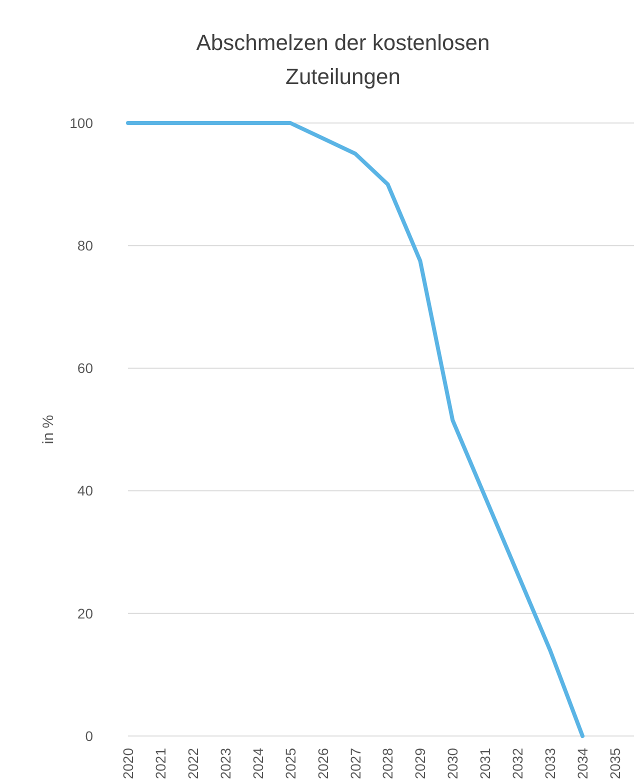  I want to click on y-tick-label: 100, so click(82, 122).